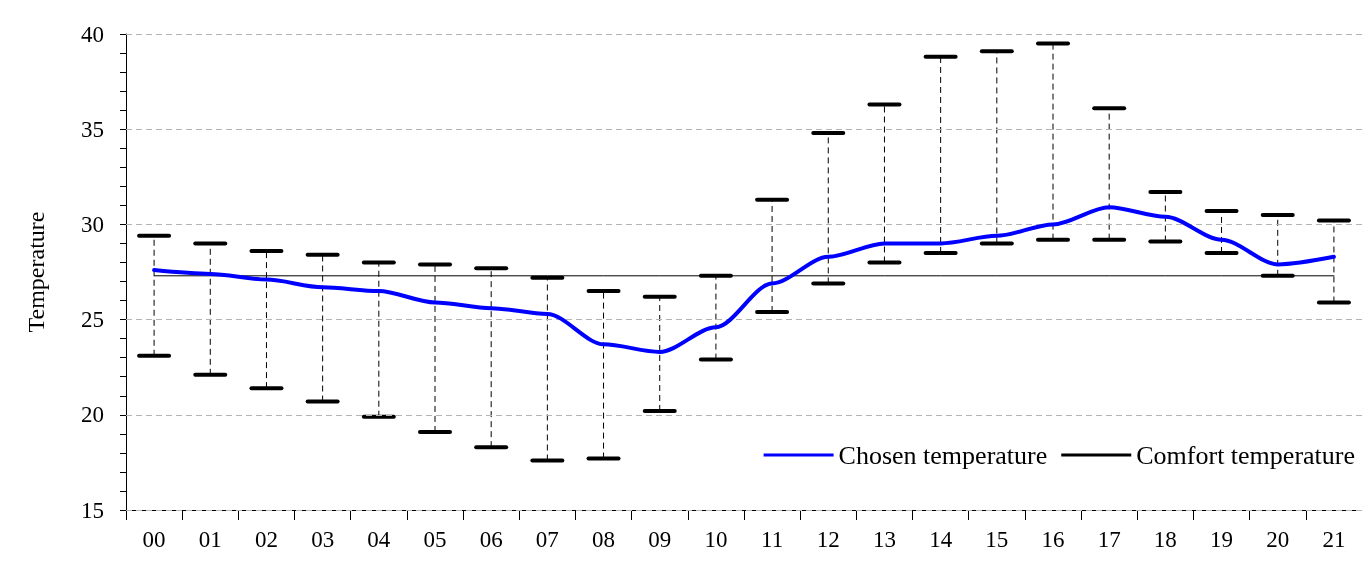 The height and width of the screenshot is (571, 1370). Describe the element at coordinates (92, 320) in the screenshot. I see `y-tick-label: 25` at that location.